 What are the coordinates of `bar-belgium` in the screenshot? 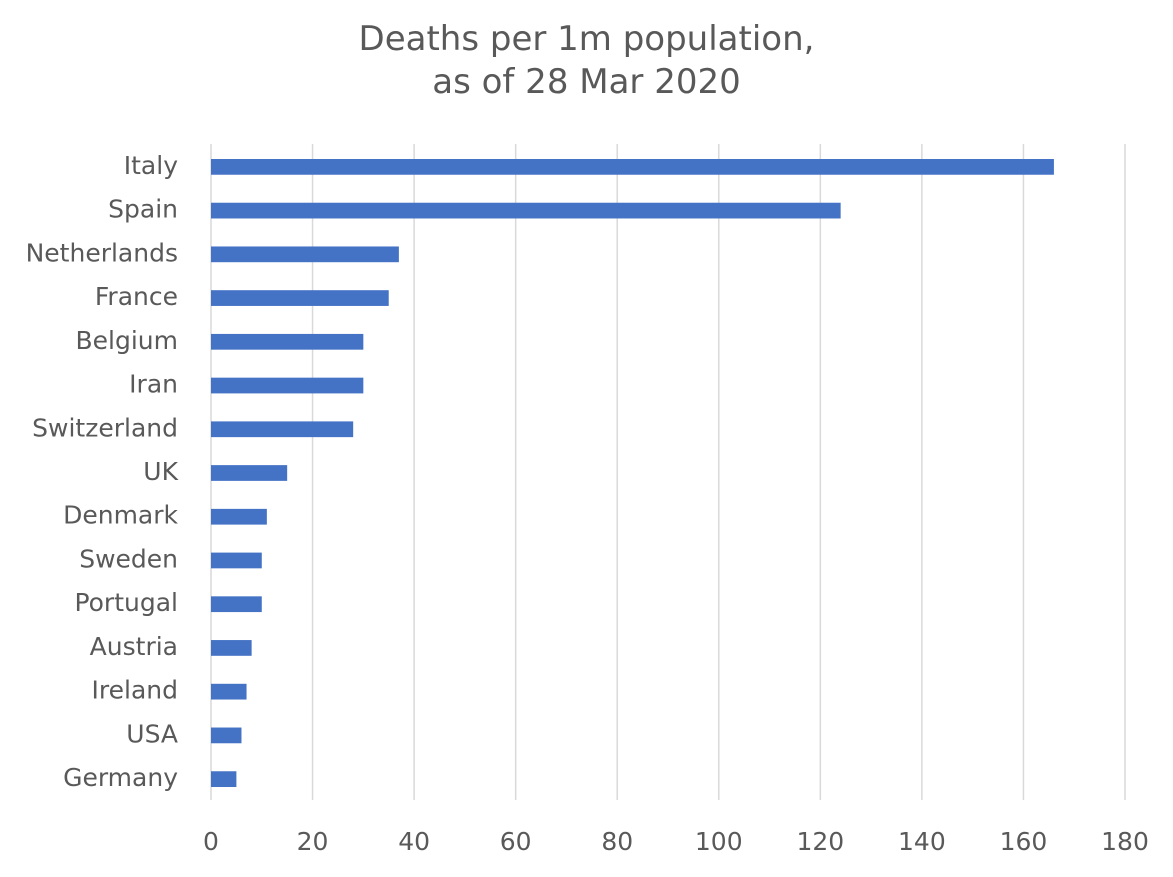 It's located at (287, 341).